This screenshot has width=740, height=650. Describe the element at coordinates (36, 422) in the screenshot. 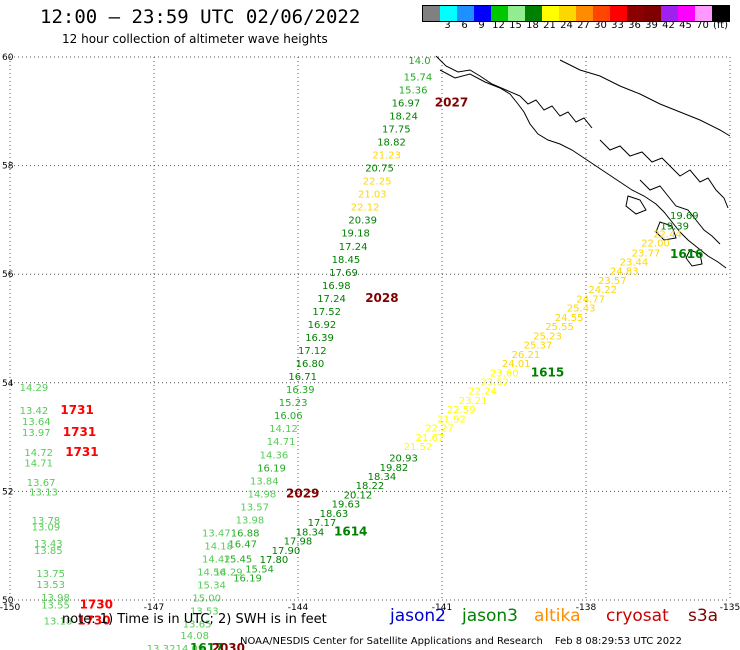

I see `wave-height-value: 13.64` at that location.